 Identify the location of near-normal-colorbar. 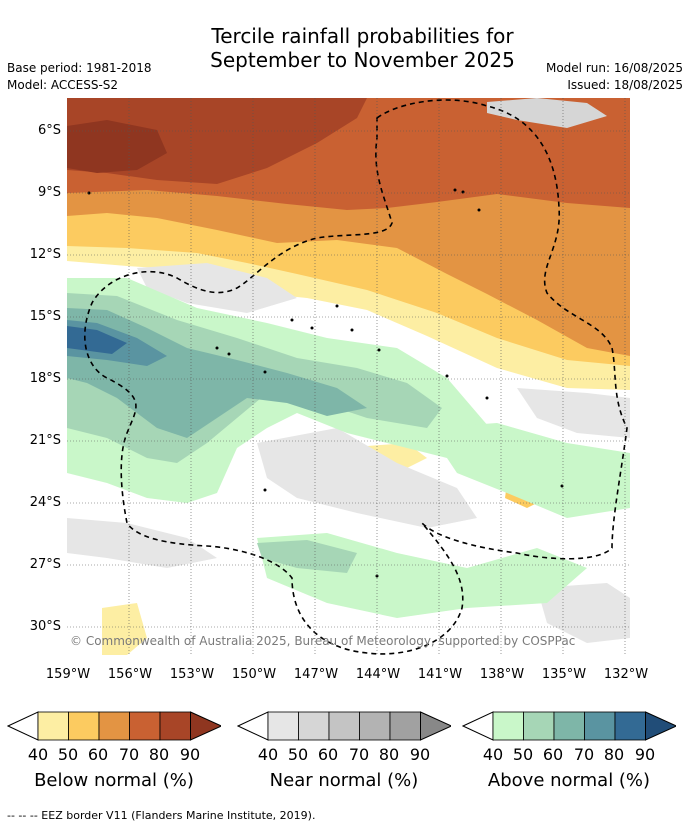
(344, 726).